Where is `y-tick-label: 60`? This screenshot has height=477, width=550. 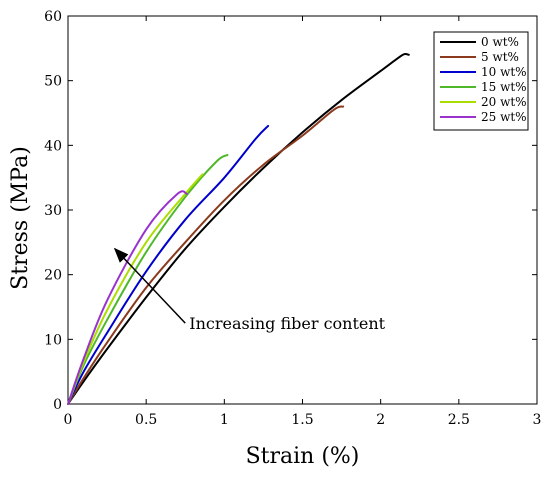
y-tick-label: 60 is located at coordinates (53, 17).